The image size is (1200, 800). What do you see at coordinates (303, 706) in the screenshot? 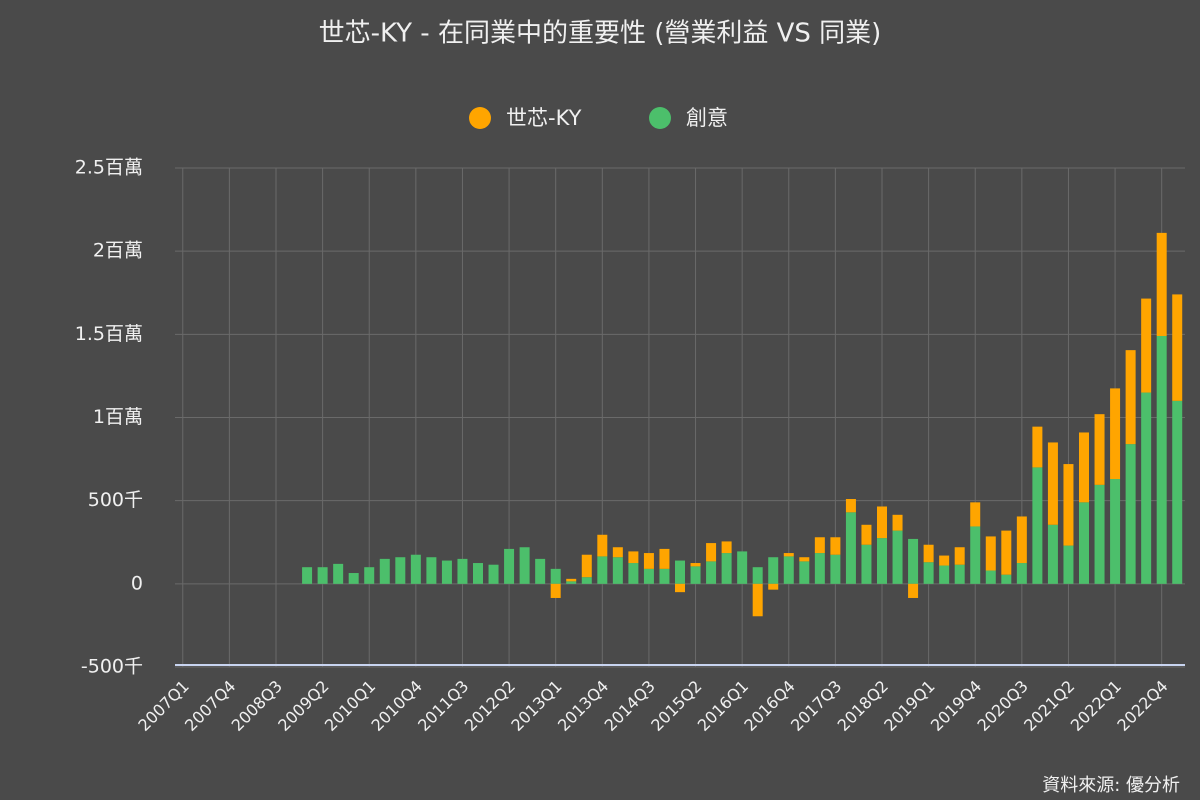
I see `x-tick-label: 2009Q2` at bounding box center [303, 706].